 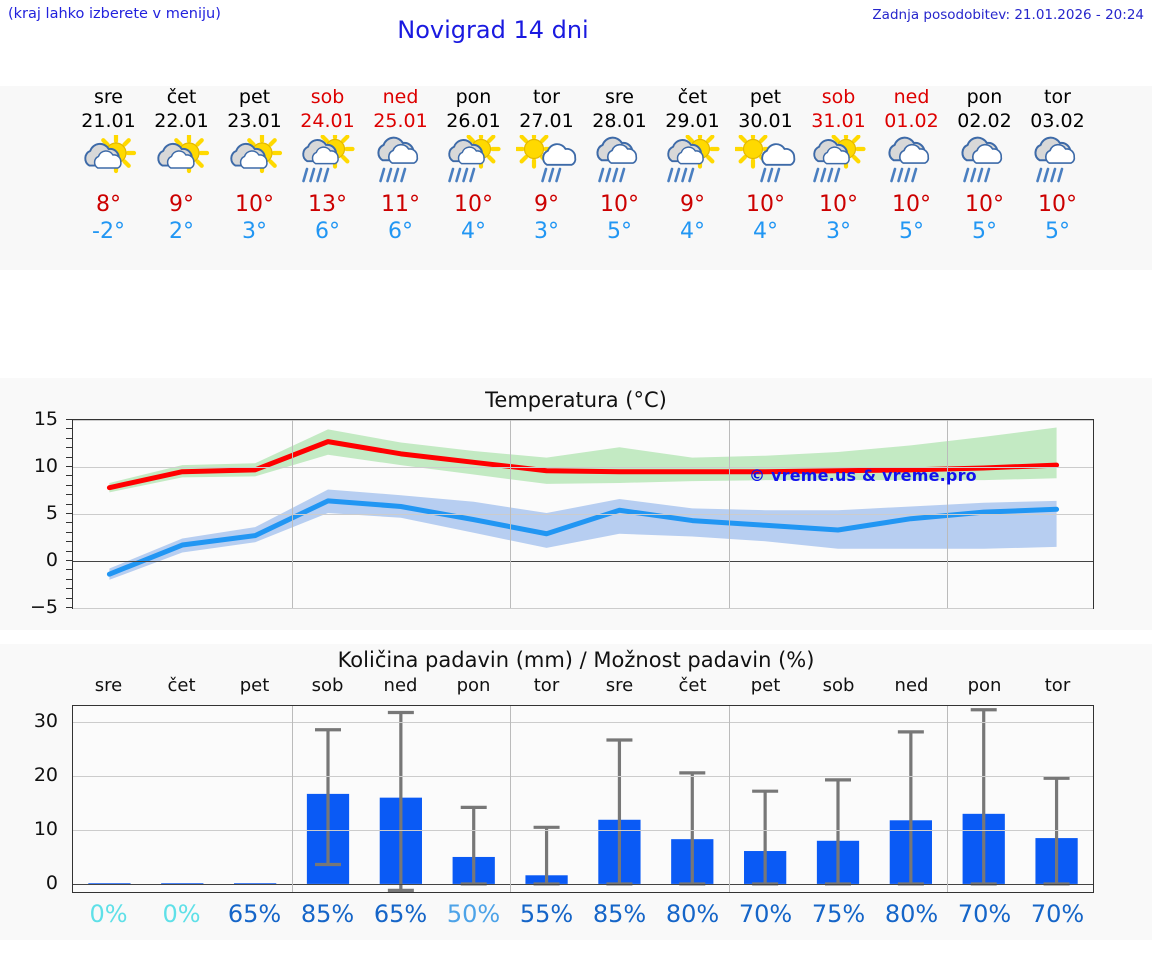 What do you see at coordinates (619, 165) in the screenshot?
I see `day-column: sre 28.01 10° 5°` at bounding box center [619, 165].